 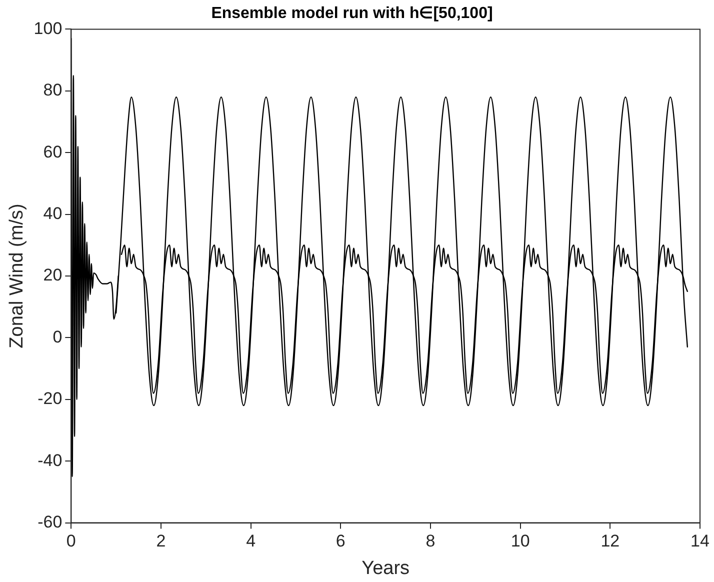 I want to click on x-tick-label: 10, so click(x=520, y=541).